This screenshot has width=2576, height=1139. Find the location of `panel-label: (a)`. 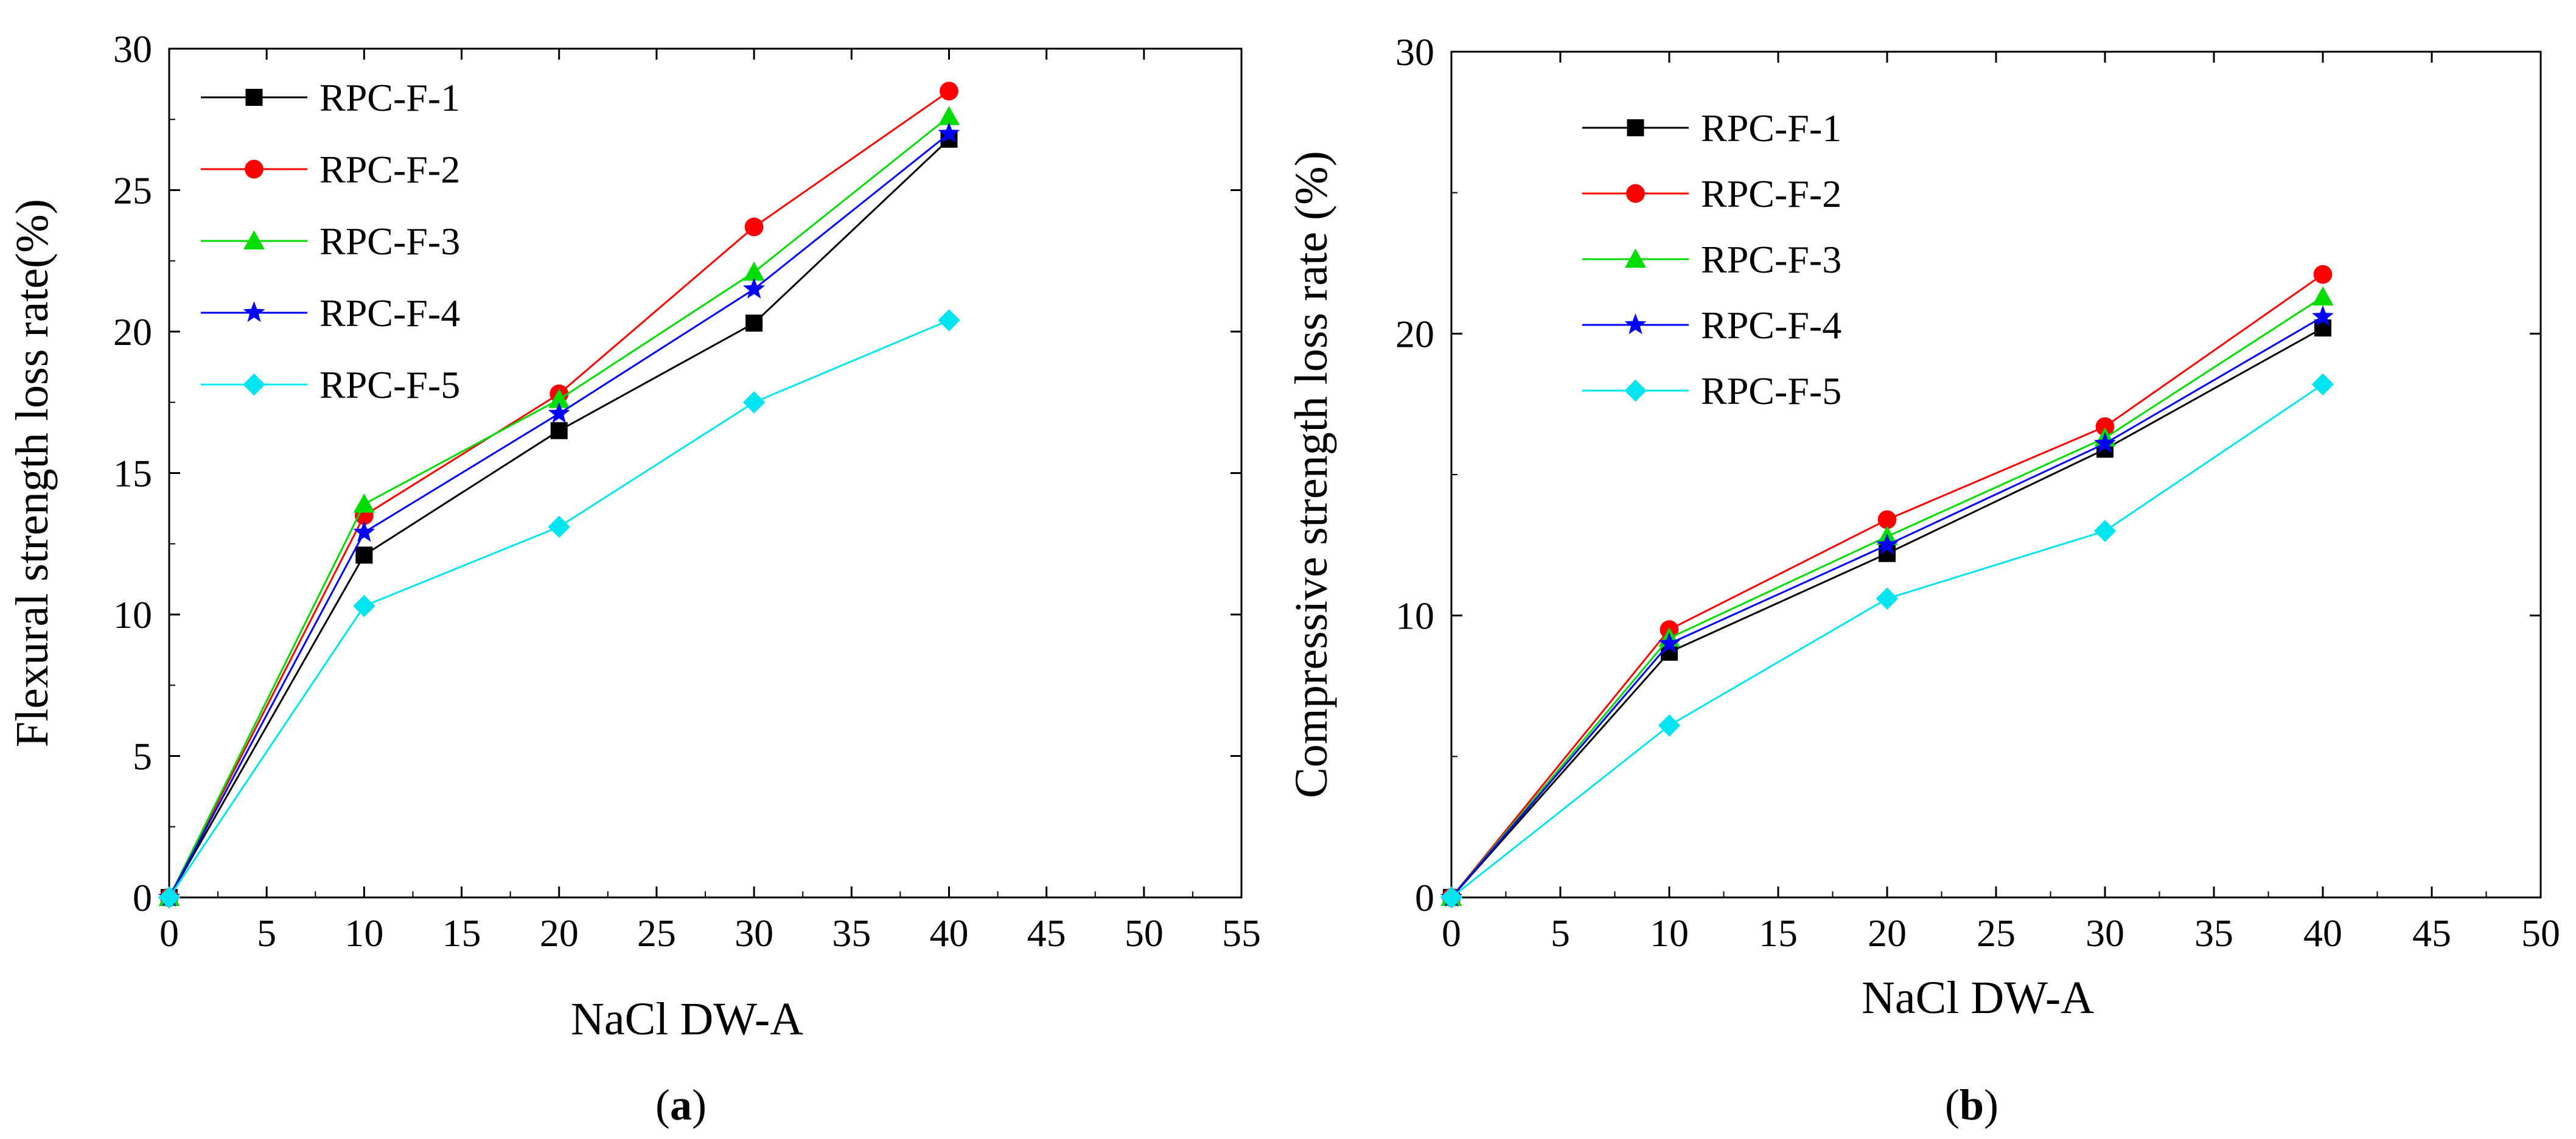

panel-label: (a) is located at coordinates (681, 1105).